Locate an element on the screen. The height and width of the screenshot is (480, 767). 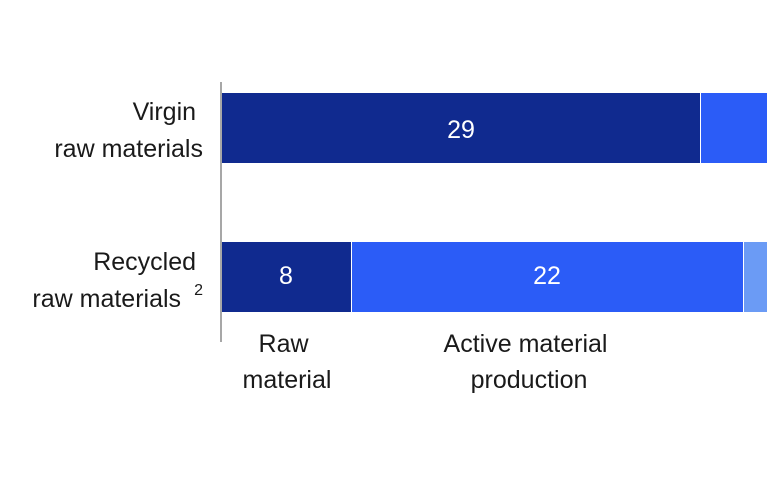
stage-label-active-material-production: Active material production is located at coordinates (529, 362).